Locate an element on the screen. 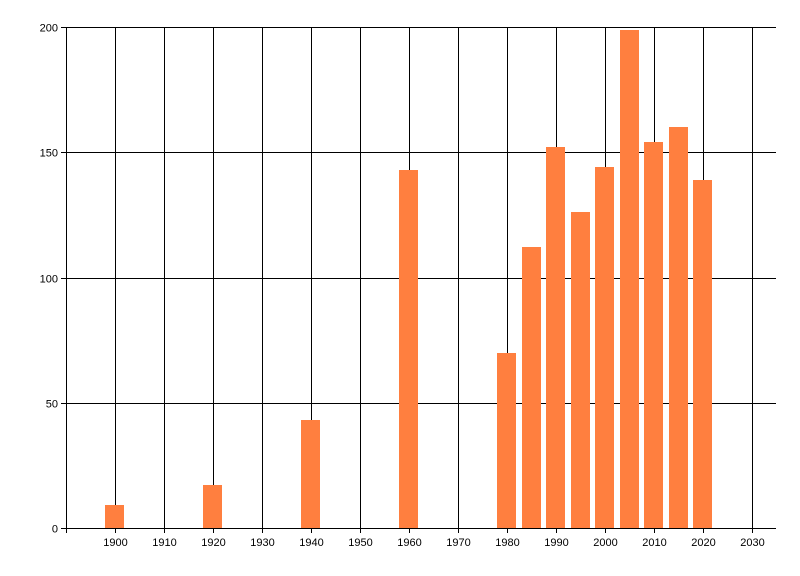  x-tick-label-1900: 1900 is located at coordinates (115, 543).